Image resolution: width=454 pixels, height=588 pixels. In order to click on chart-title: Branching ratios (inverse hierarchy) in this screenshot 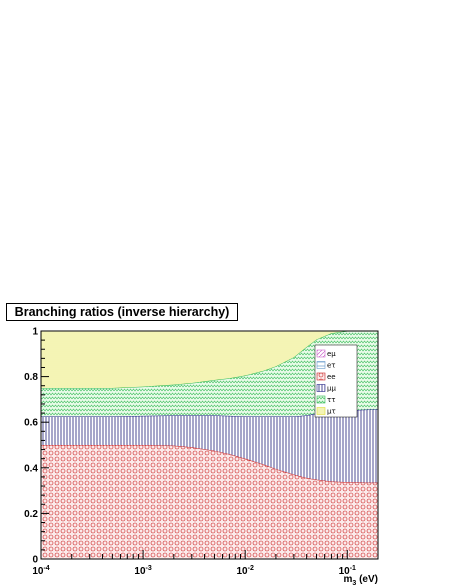, I will do `click(122, 312)`.